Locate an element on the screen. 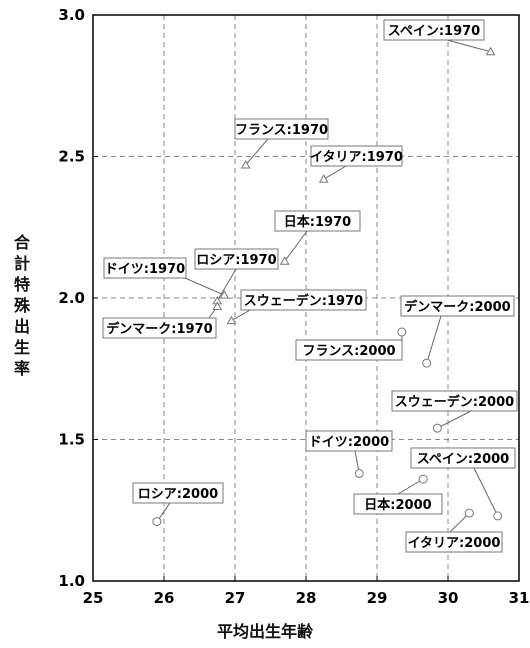 This screenshot has width=530, height=648. annotation-label: イタリア:2000 is located at coordinates (454, 543).